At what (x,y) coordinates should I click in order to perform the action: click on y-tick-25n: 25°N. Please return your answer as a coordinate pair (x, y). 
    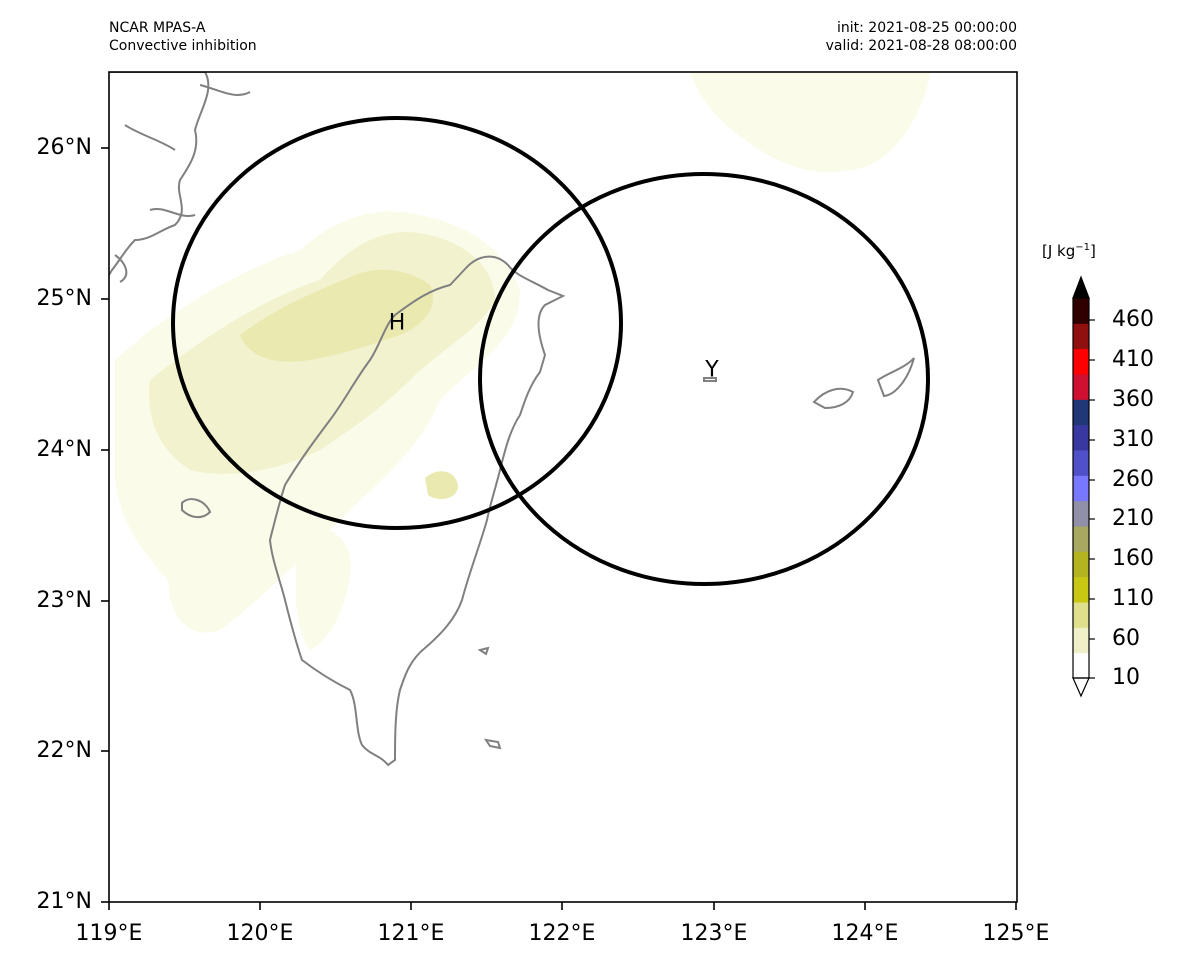
    Looking at the image, I should click on (64, 298).